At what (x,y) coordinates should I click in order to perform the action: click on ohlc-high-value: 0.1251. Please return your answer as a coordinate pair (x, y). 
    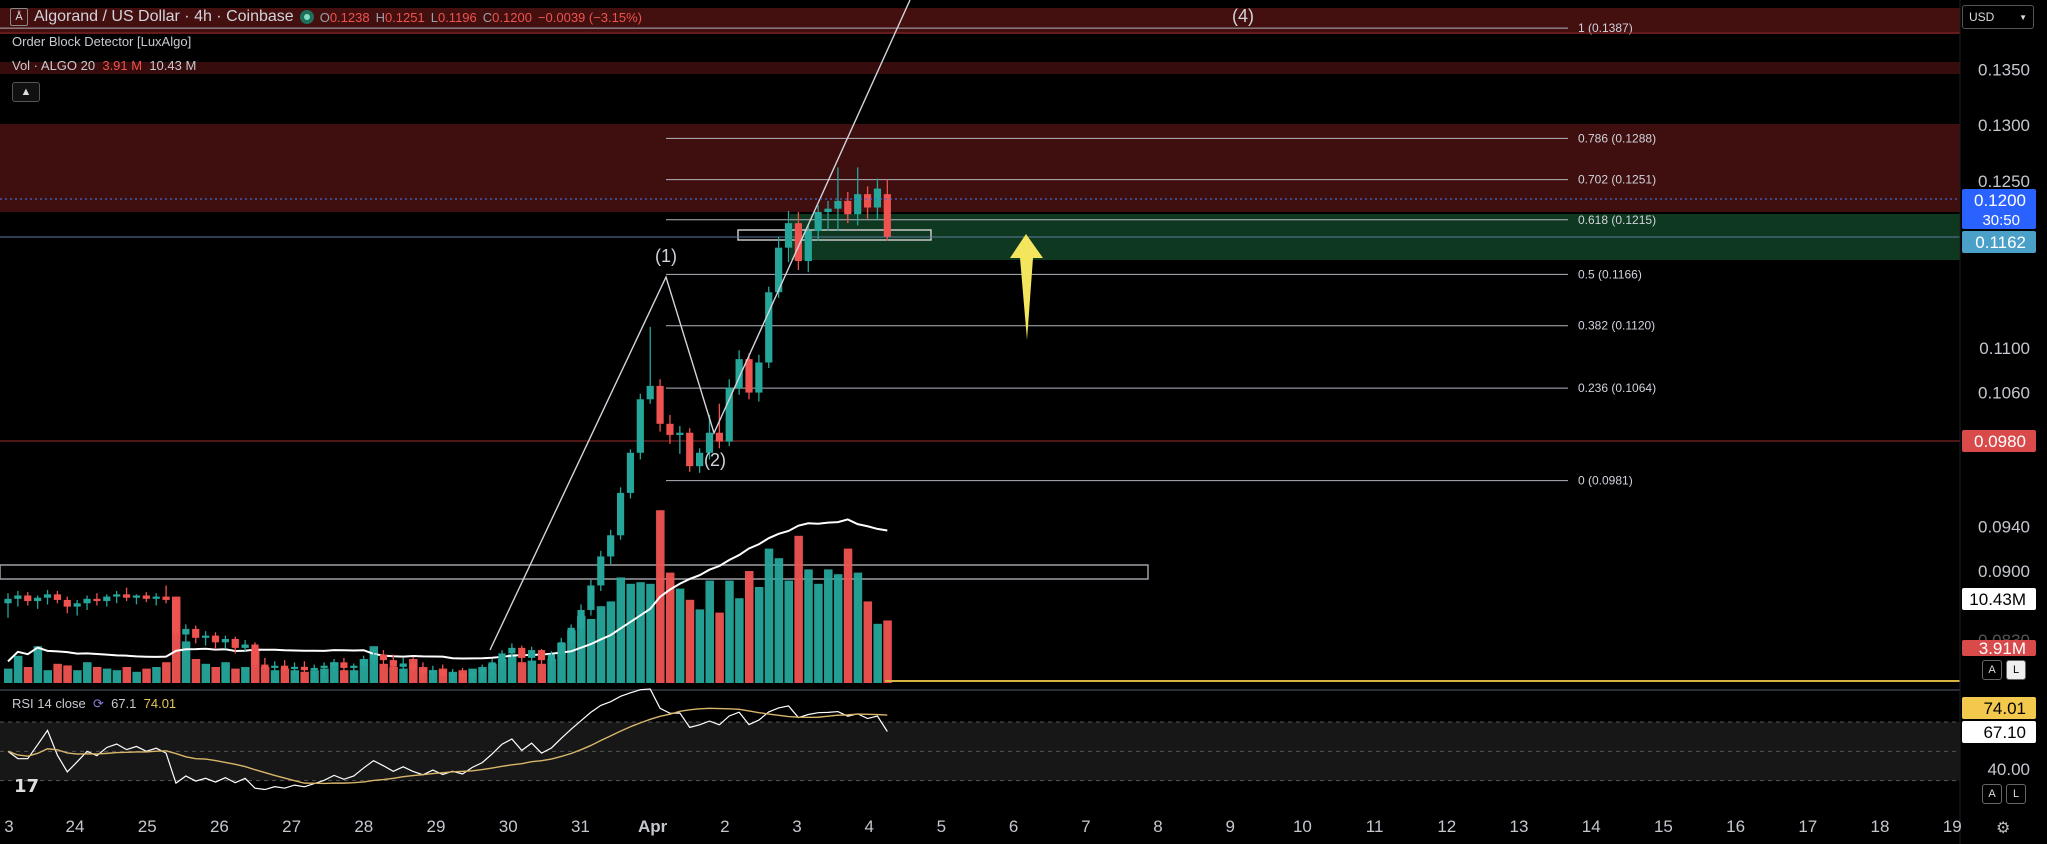
    Looking at the image, I should click on (404, 17).